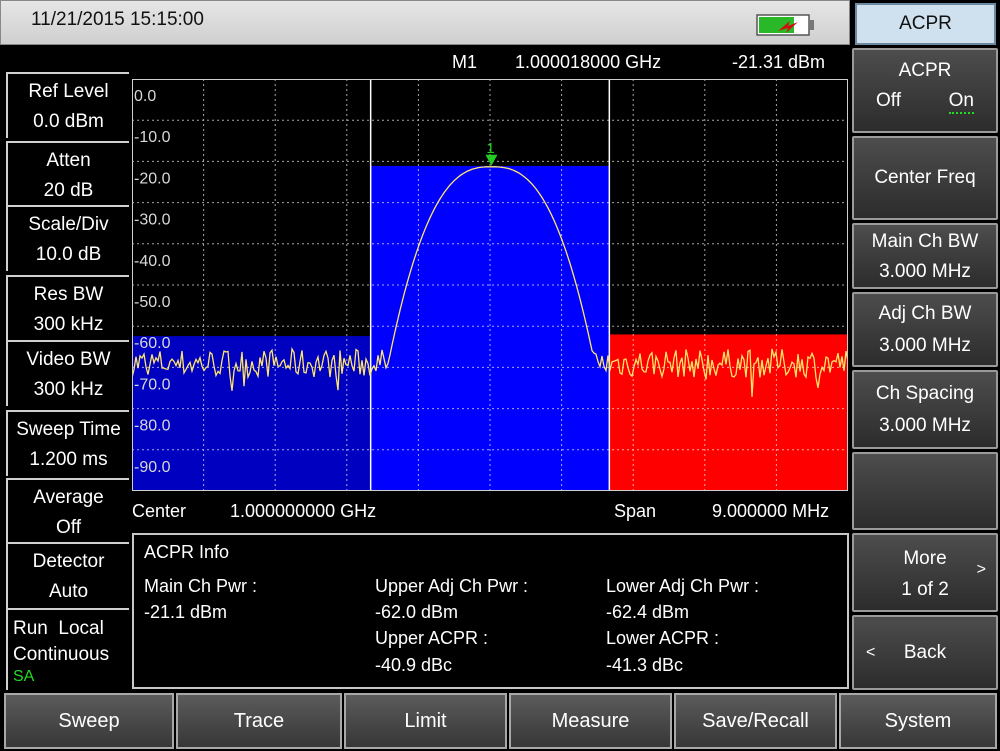 The height and width of the screenshot is (751, 1000). I want to click on video-bw-button: Video BW 300 kHz, so click(67, 373).